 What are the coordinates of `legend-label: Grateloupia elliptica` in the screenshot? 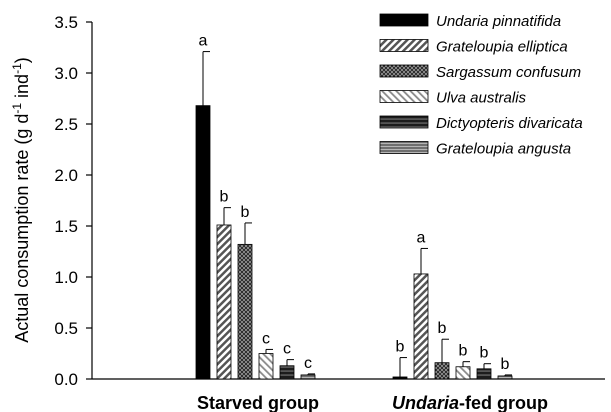 It's located at (502, 47).